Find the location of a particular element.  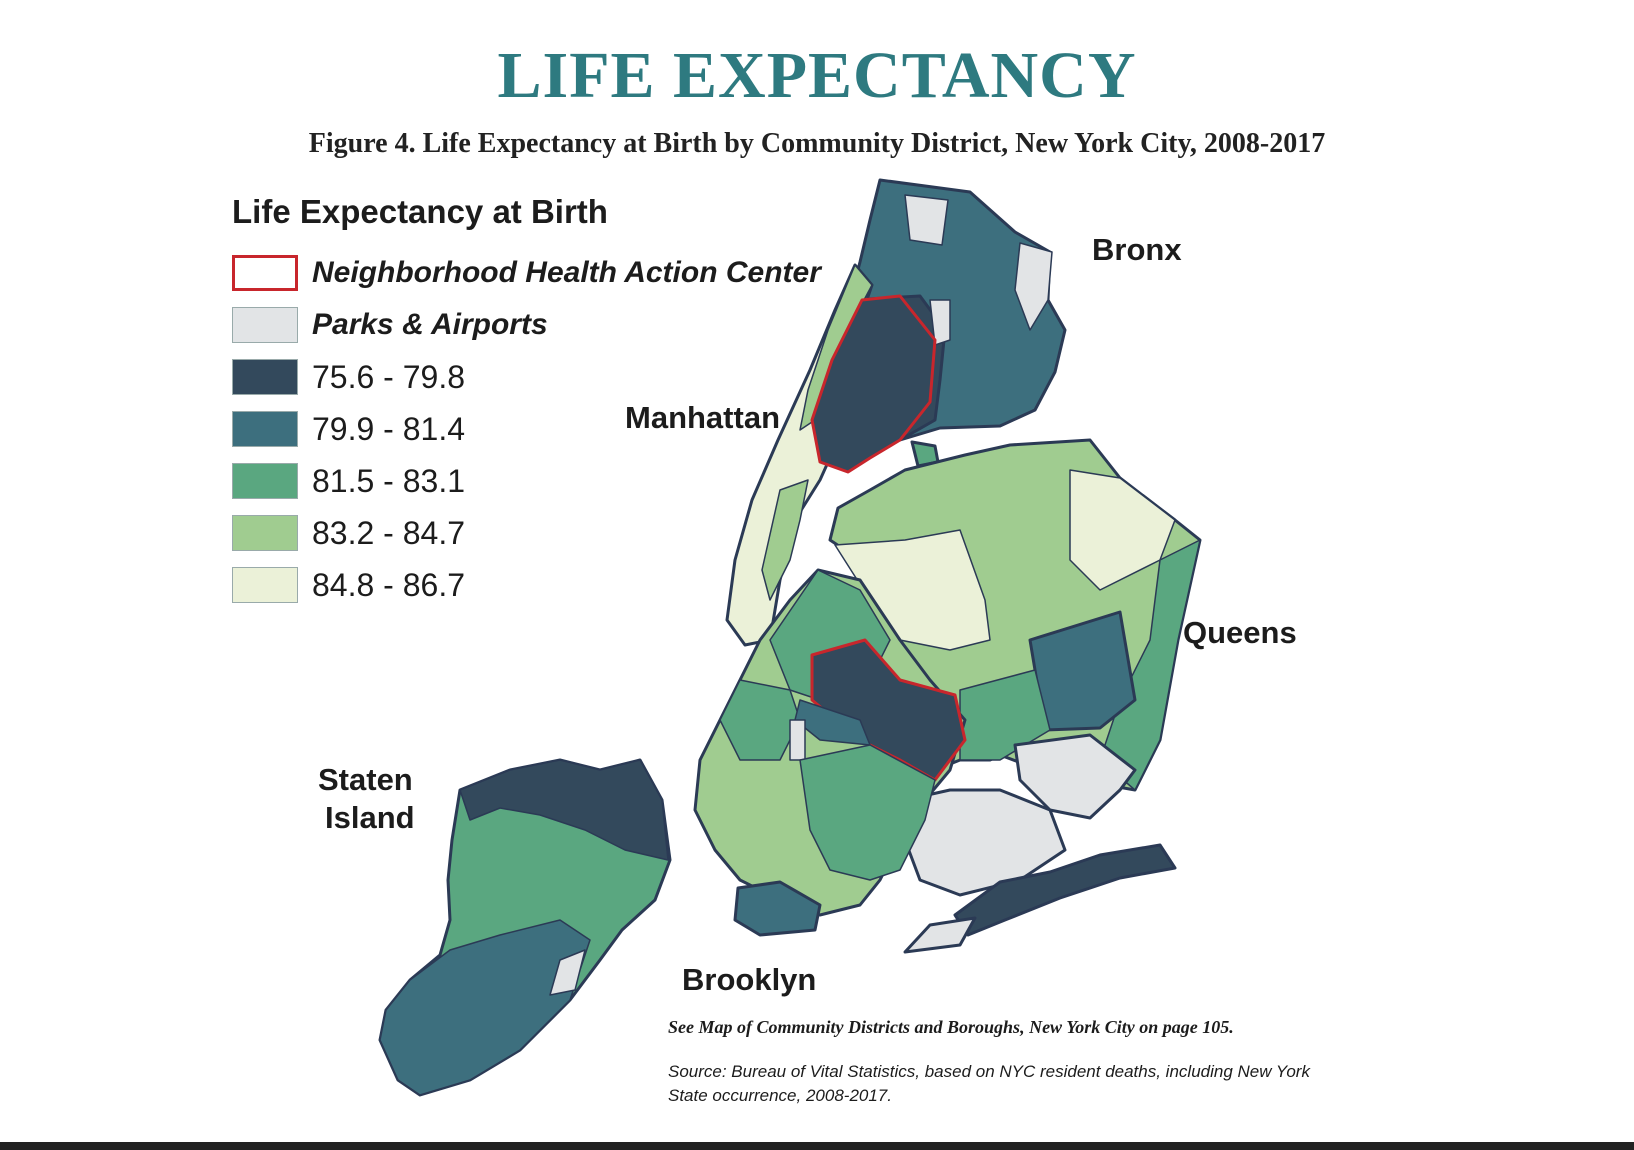

staten-island-south is located at coordinates (485, 1007).